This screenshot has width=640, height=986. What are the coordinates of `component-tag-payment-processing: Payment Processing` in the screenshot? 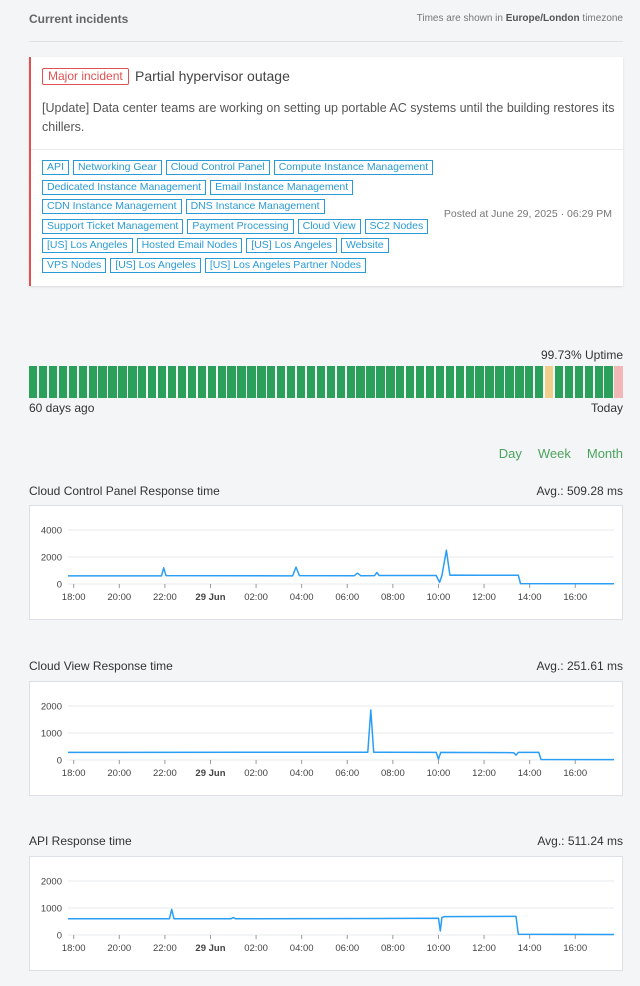 It's located at (240, 226).